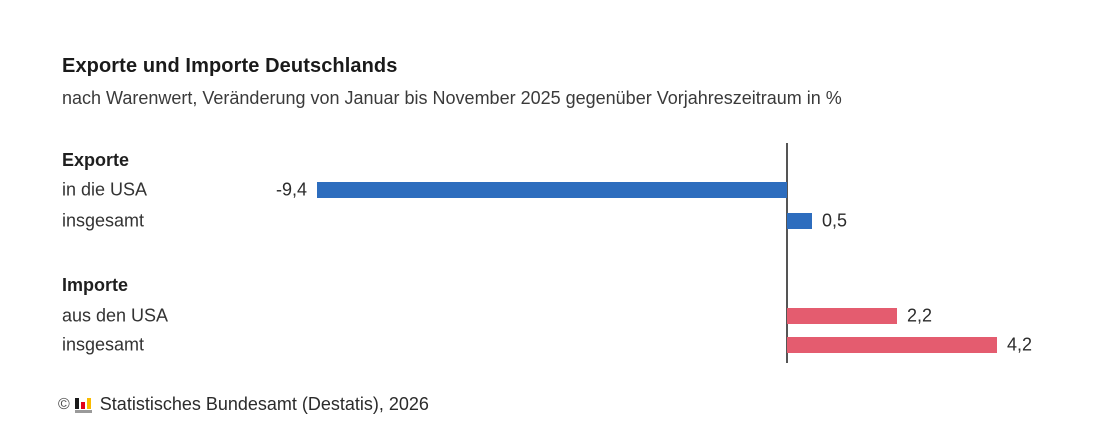 The image size is (1116, 436). I want to click on value-label: -9,4, so click(291, 189).